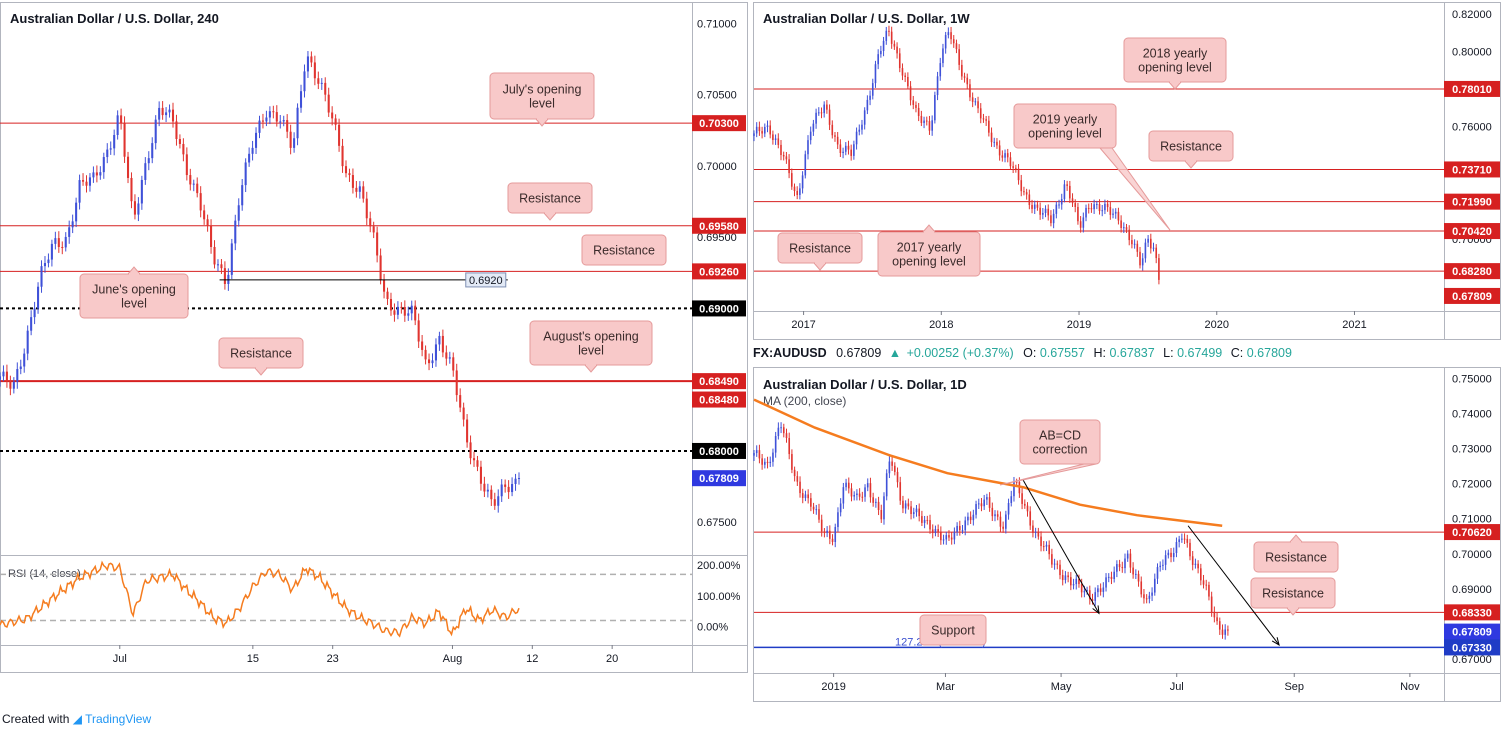 Image resolution: width=1503 pixels, height=738 pixels. What do you see at coordinates (1472, 15) in the screenshot?
I see `weekly-y-tick: 0.82000` at bounding box center [1472, 15].